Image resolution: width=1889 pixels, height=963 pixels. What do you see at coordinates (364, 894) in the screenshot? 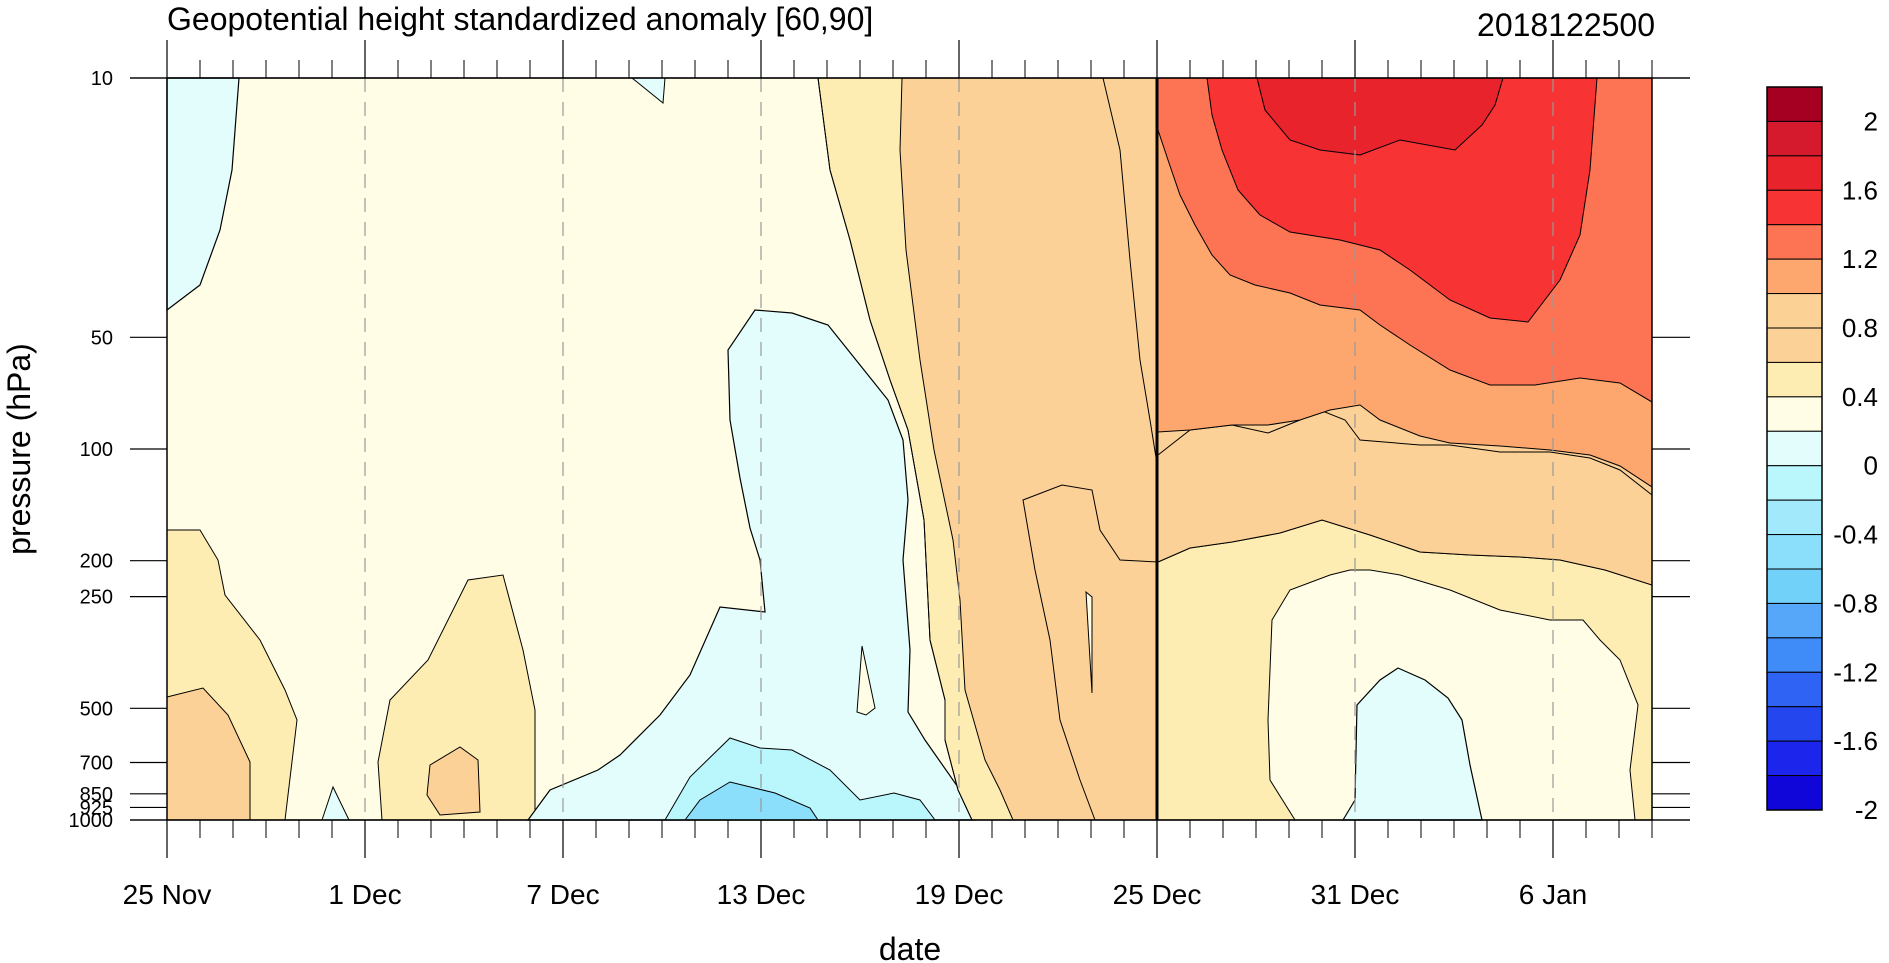
I see `x-tick-label: 1 Dec` at bounding box center [364, 894].